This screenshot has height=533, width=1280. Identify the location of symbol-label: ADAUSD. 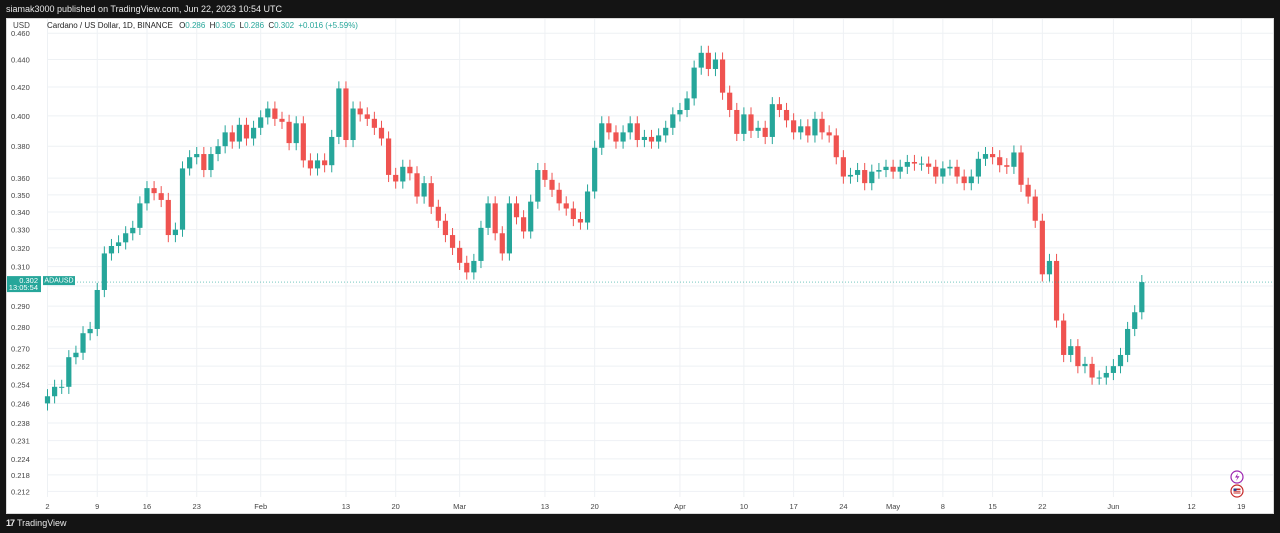
(58, 281).